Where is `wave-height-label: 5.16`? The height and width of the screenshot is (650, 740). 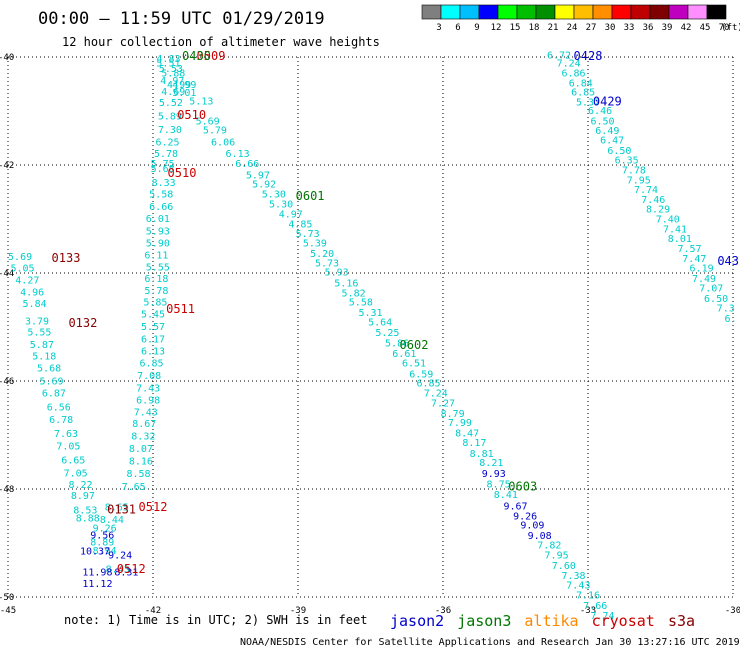
wave-height-label: 5.16 is located at coordinates (346, 283).